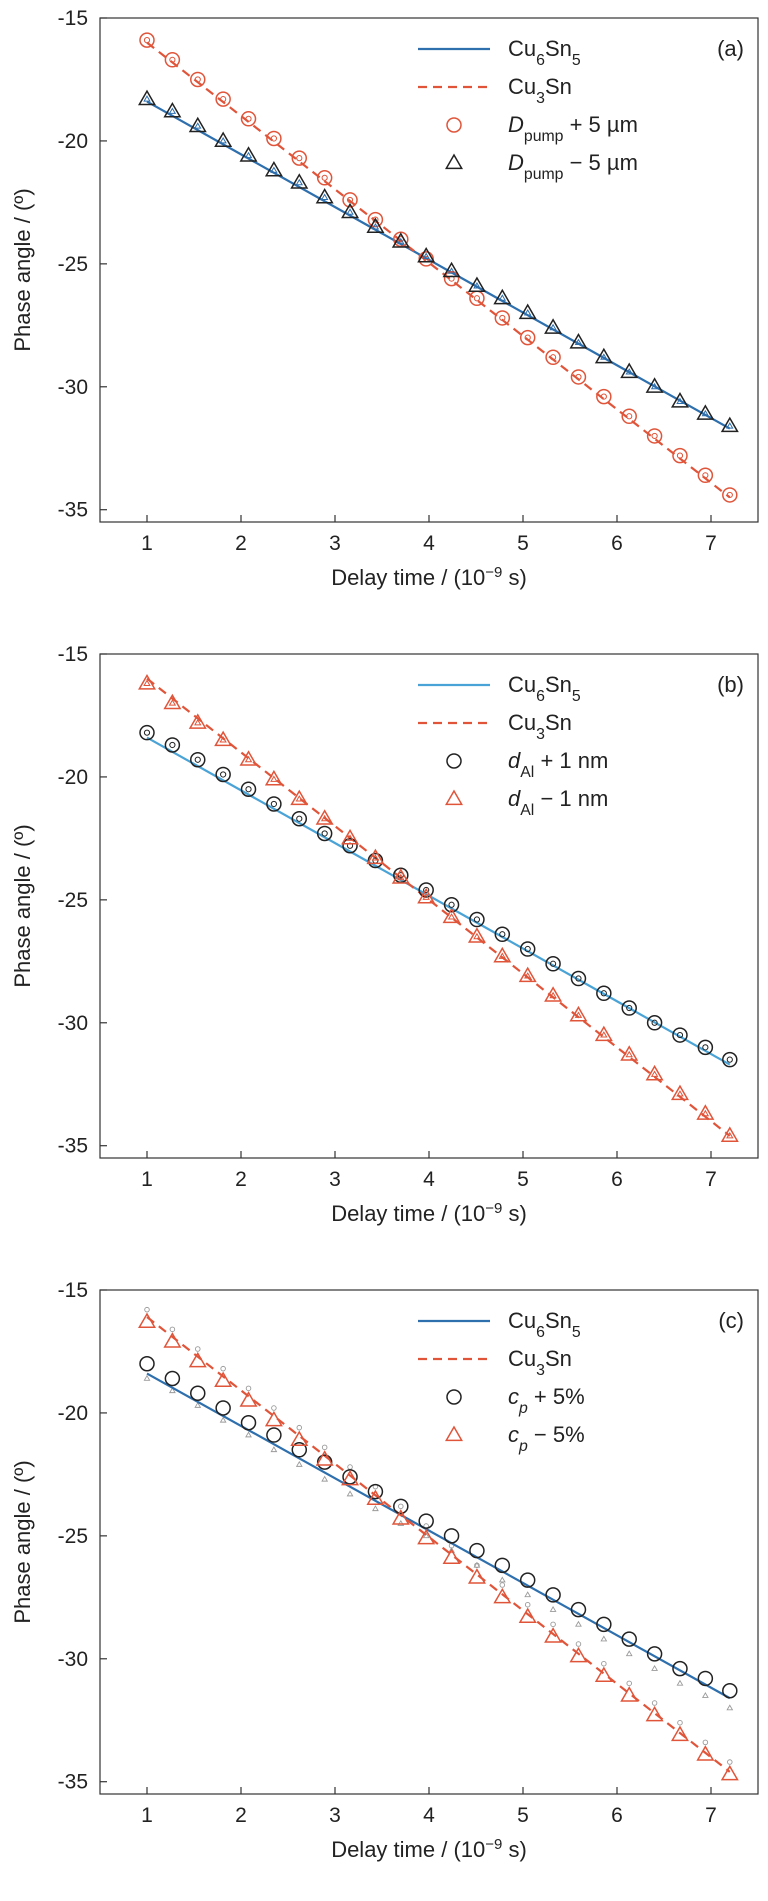  I want to click on x-tick-label: 2, so click(241, 1179).